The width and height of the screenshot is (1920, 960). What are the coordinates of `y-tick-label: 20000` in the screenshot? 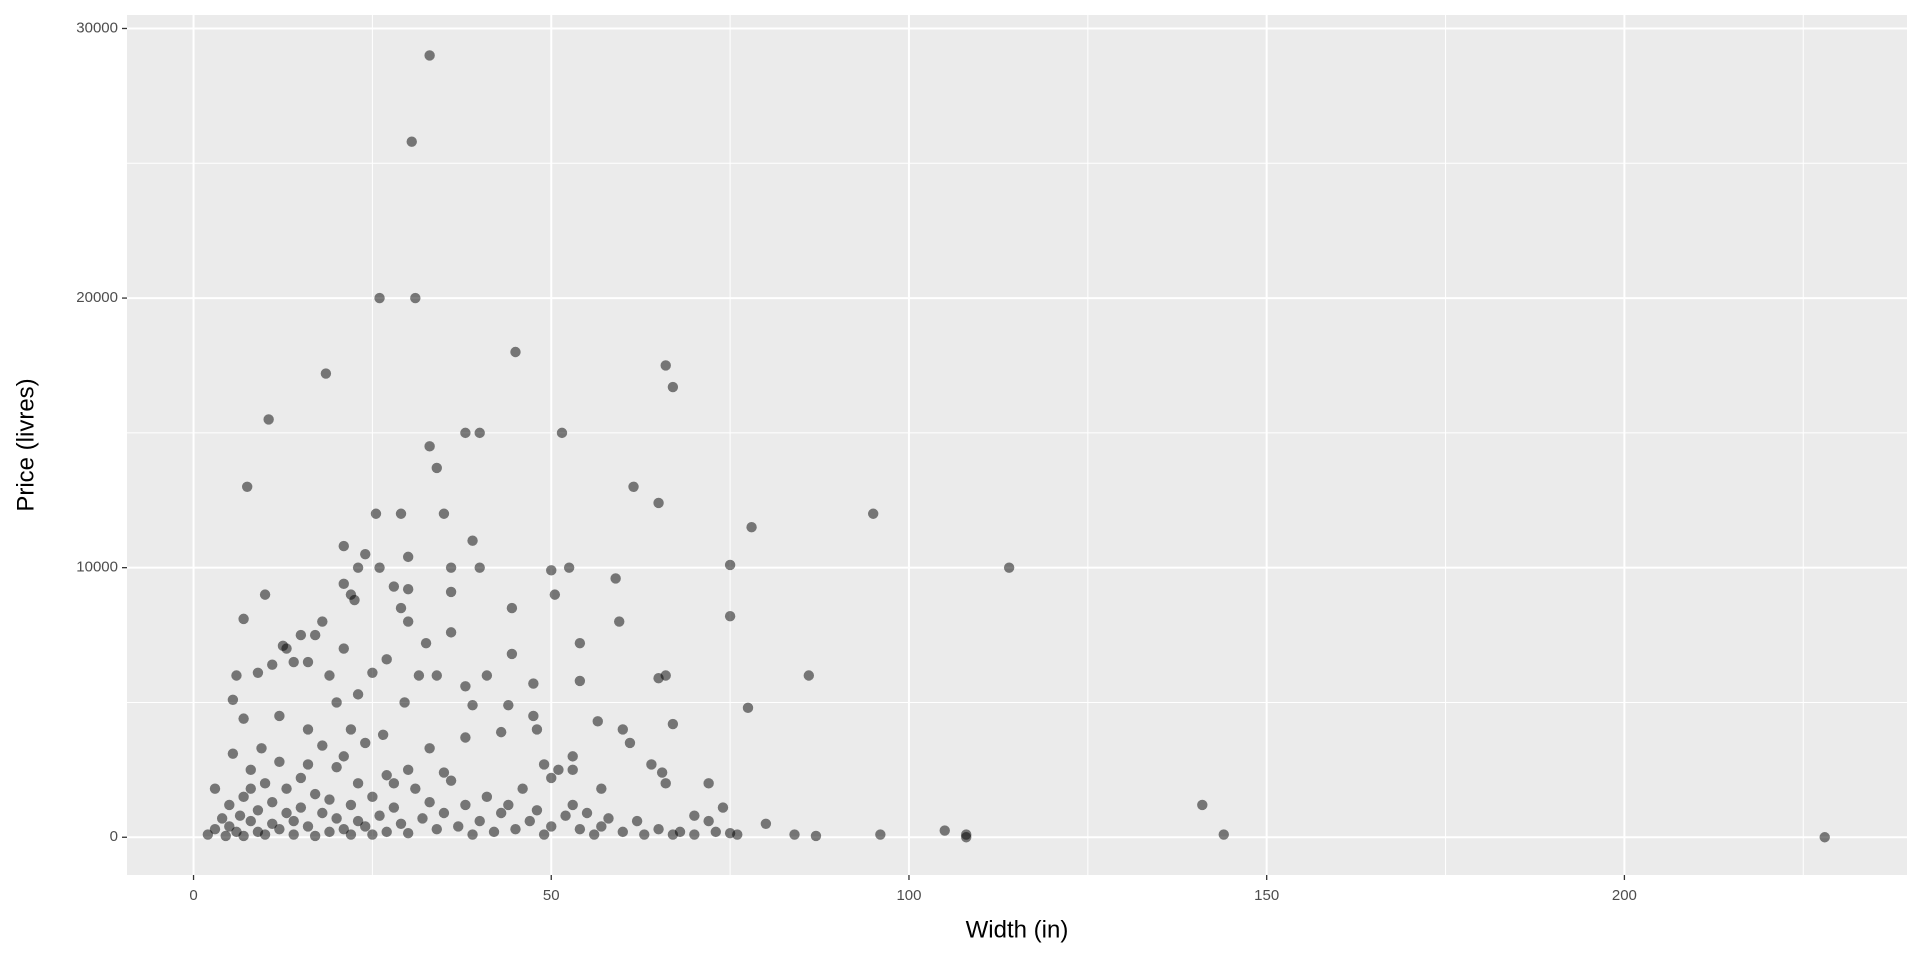 It's located at (97, 297).